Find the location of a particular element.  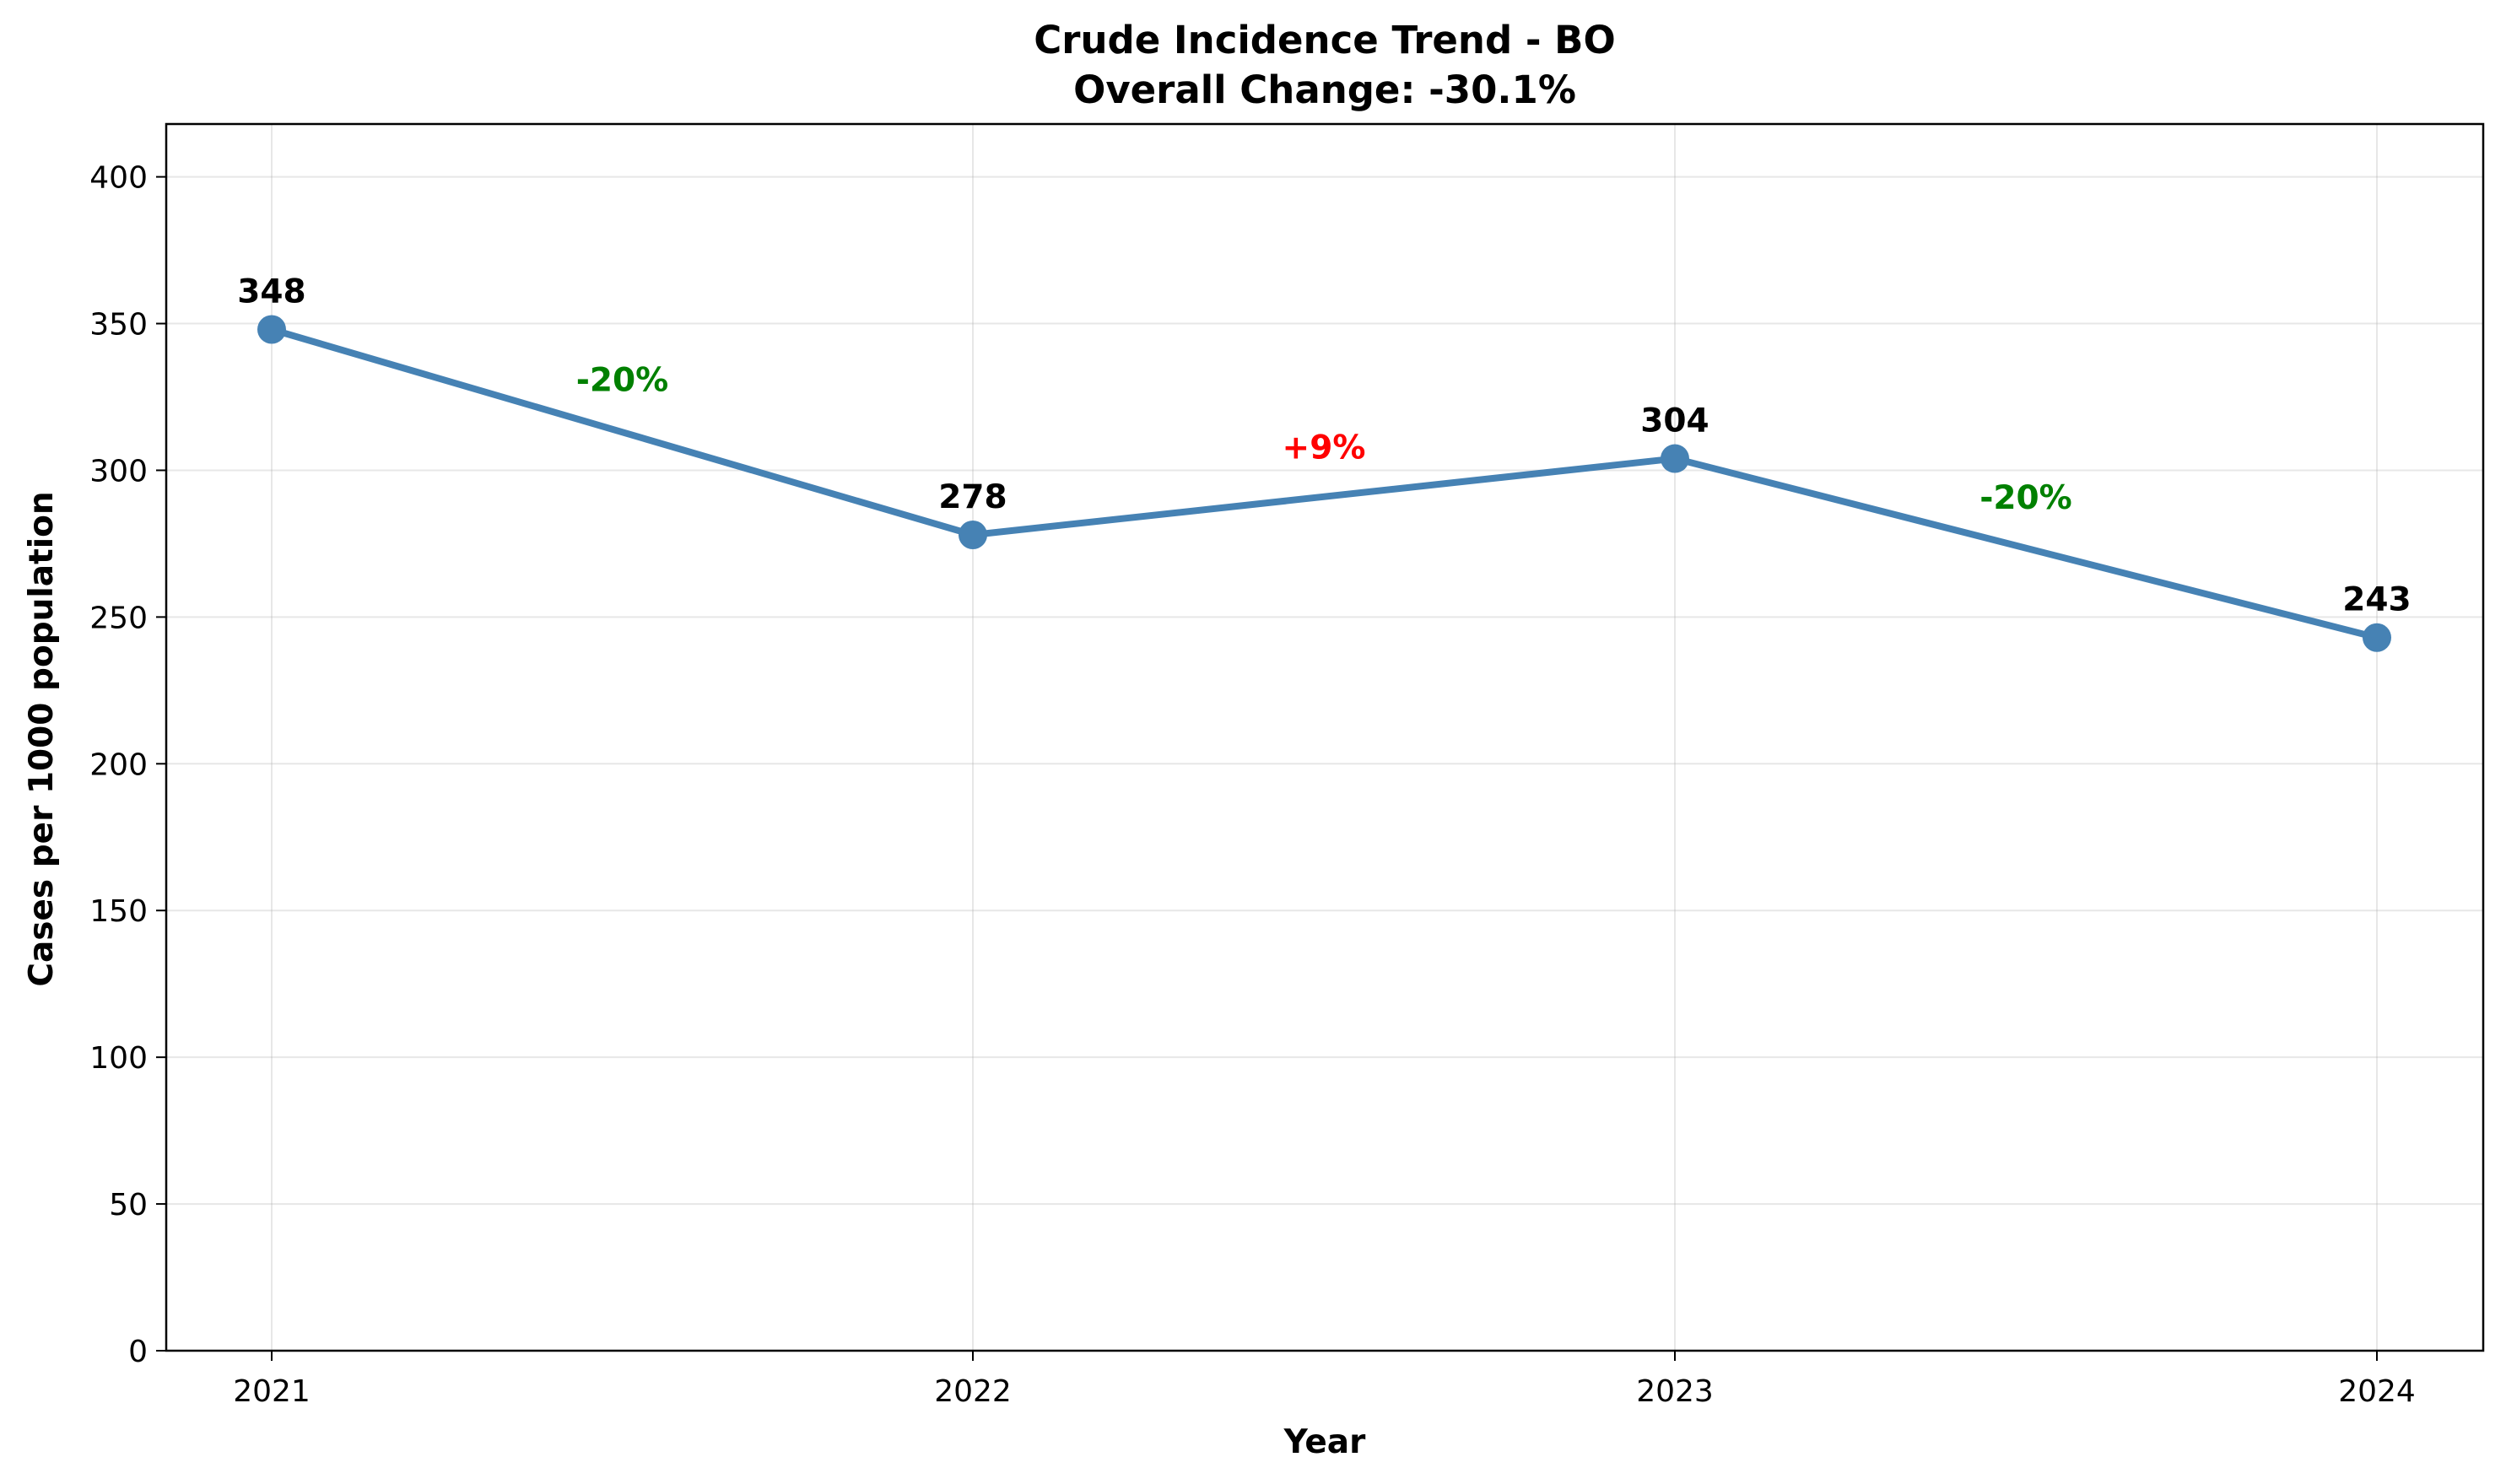

x-tick-label: 2023 is located at coordinates (1675, 1391).